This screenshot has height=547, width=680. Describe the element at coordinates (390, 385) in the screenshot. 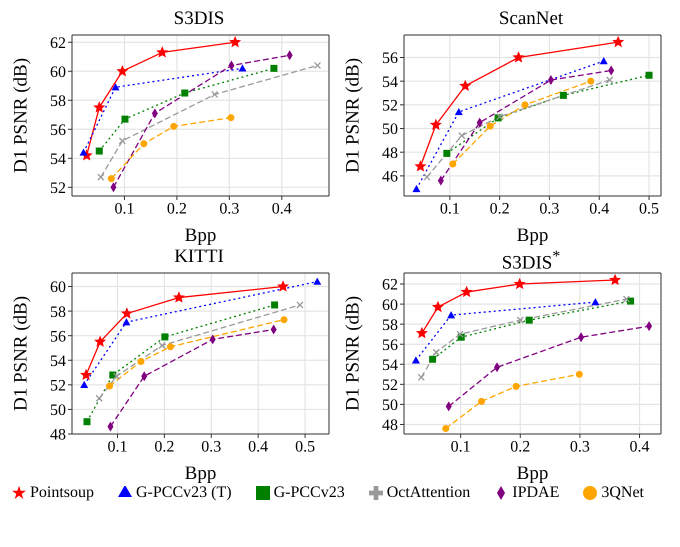

I see `y-tick-label: 52` at that location.